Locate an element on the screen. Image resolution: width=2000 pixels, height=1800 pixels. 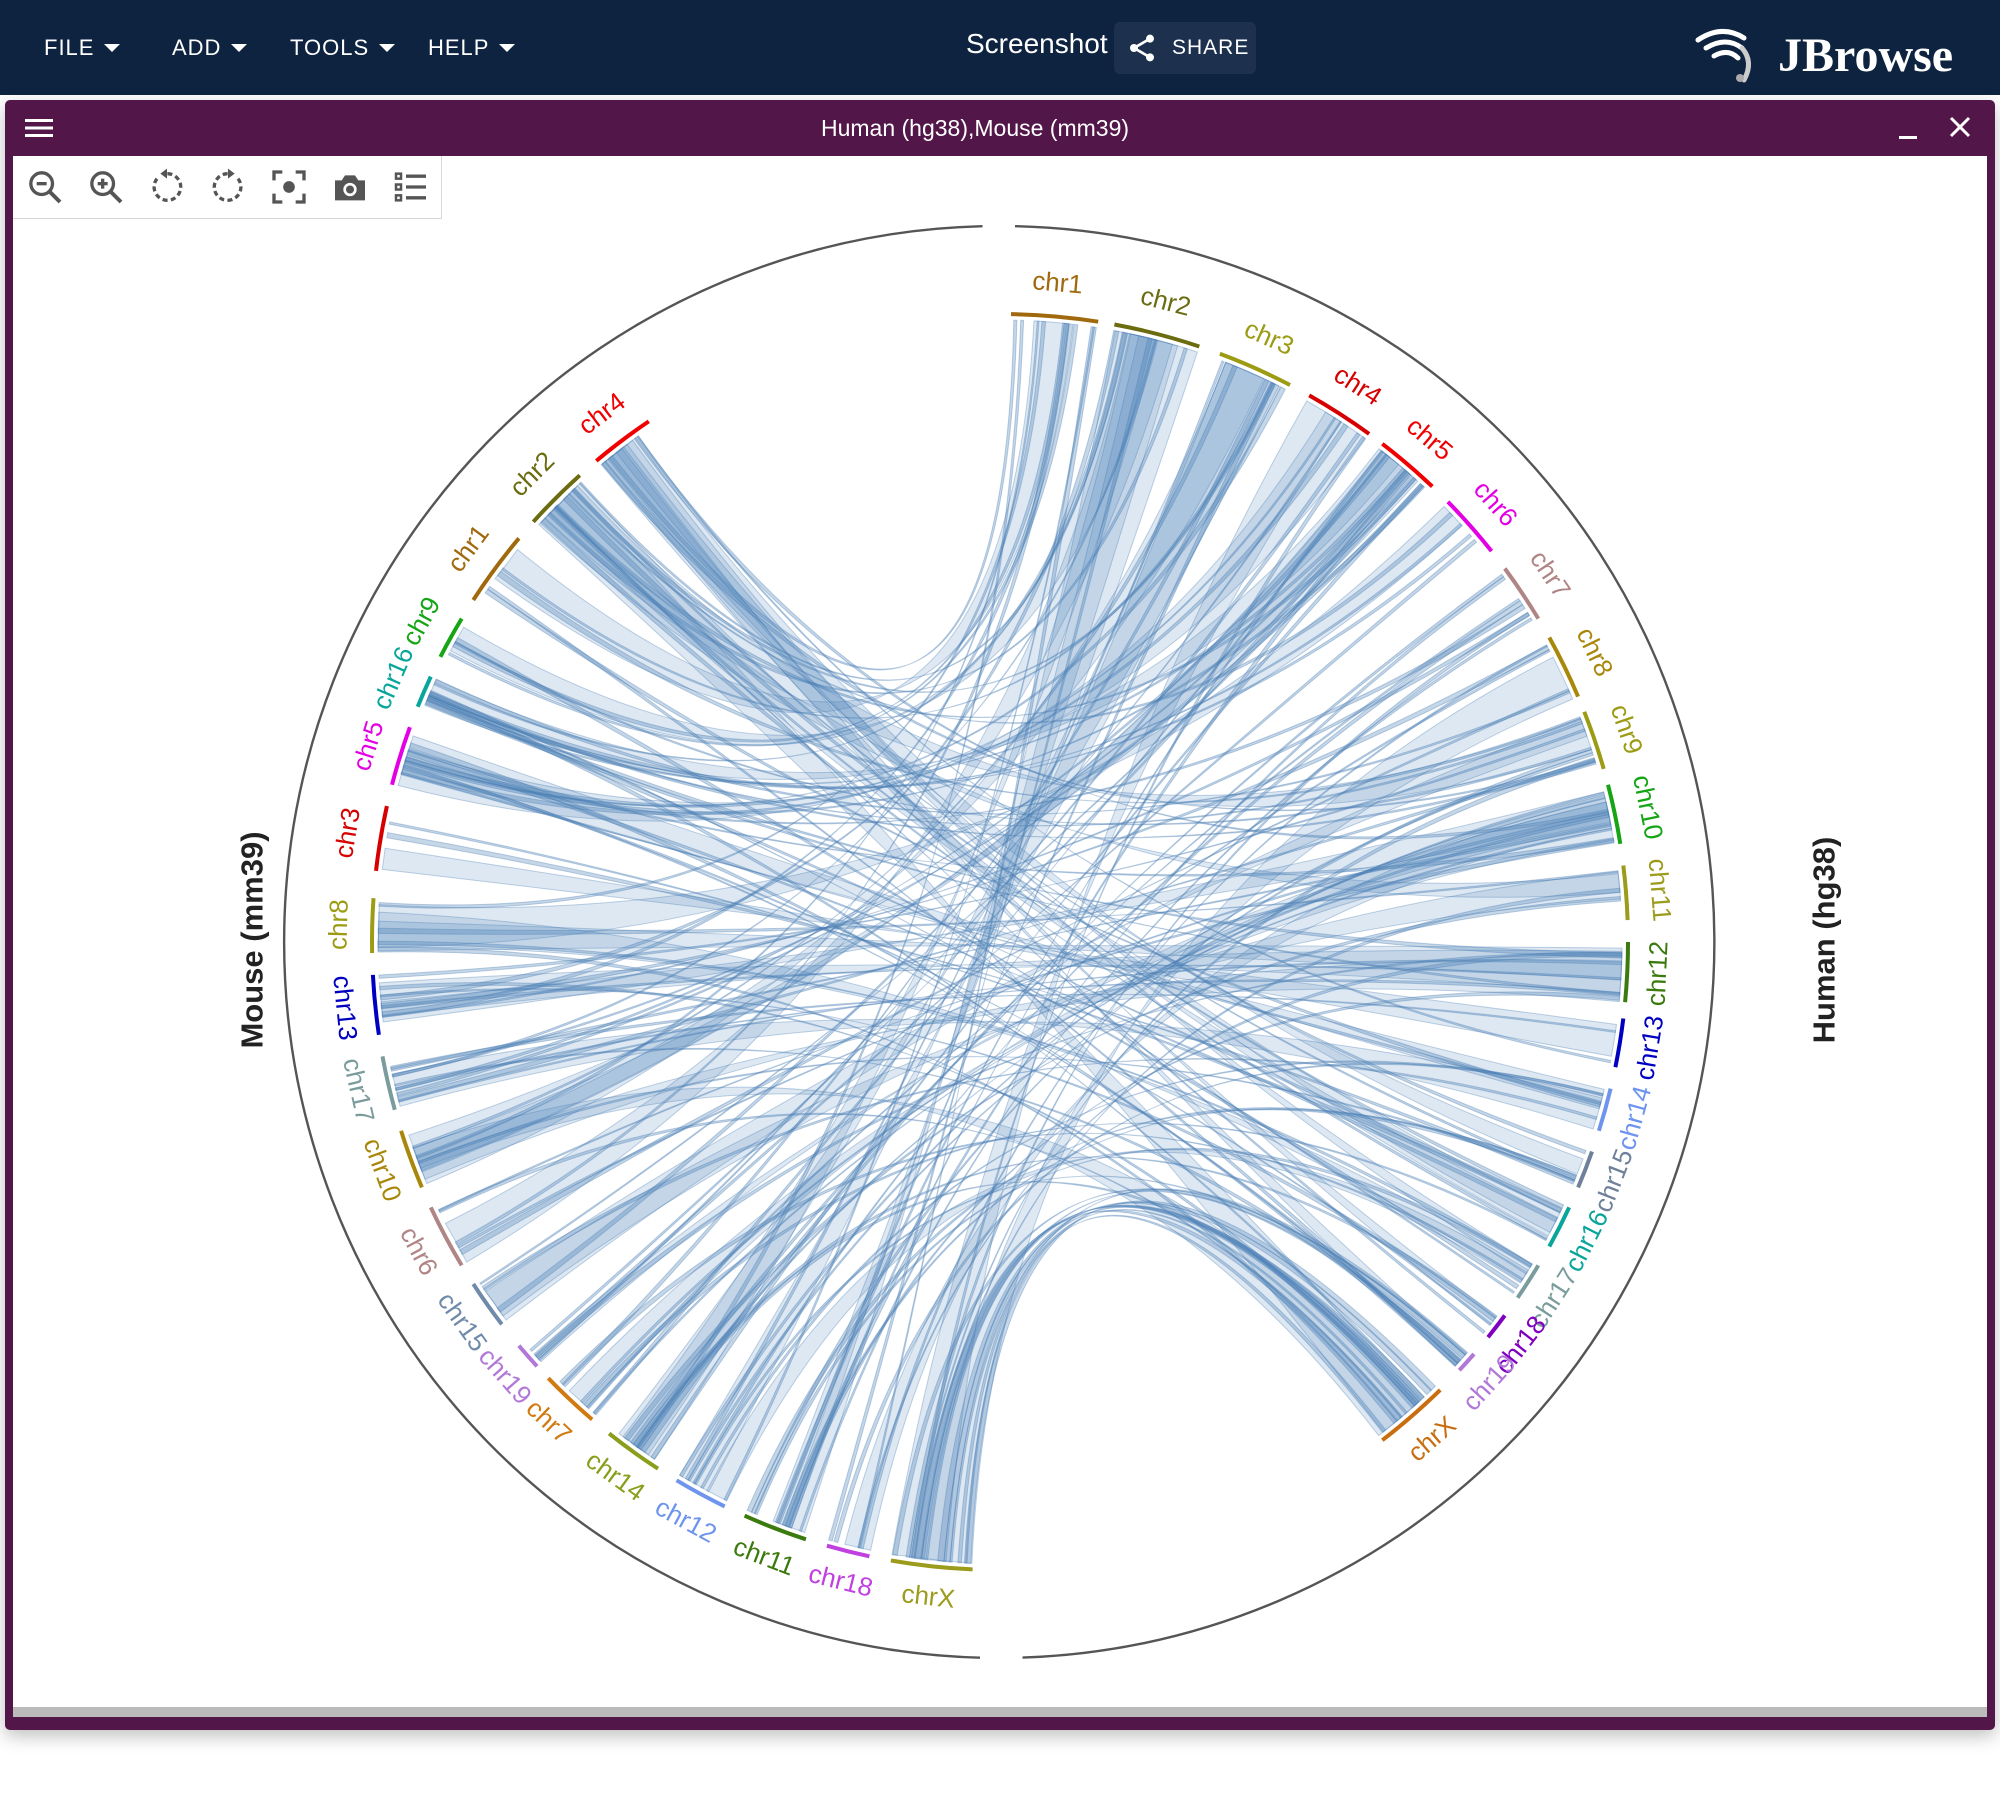
chromosome-human-chr8 is located at coordinates (1563, 667).